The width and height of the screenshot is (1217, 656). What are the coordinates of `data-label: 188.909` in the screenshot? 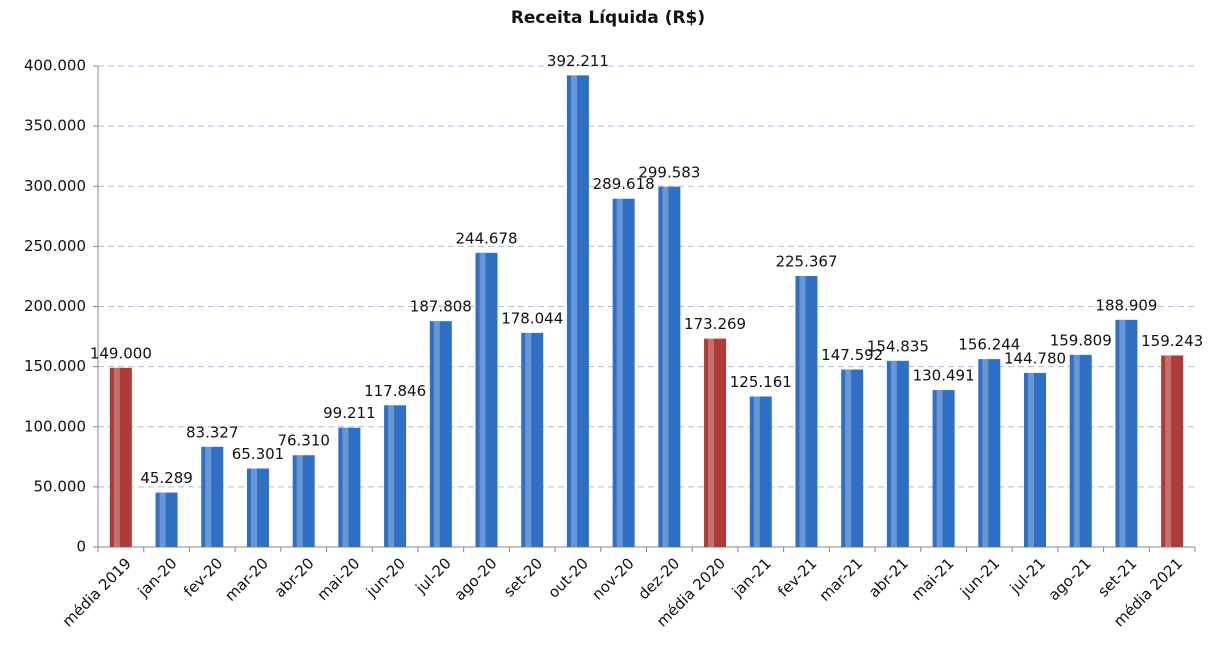 It's located at (1126, 305).